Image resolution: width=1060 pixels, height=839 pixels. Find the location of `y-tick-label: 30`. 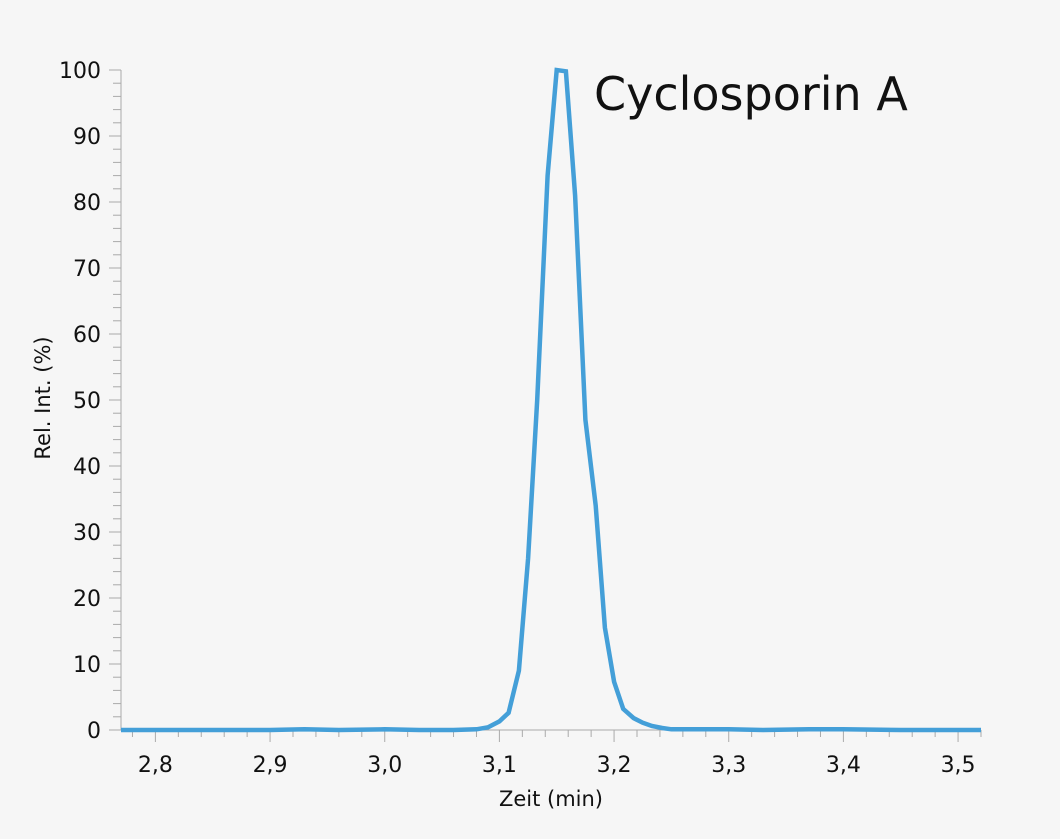

y-tick-label: 30 is located at coordinates (87, 533).